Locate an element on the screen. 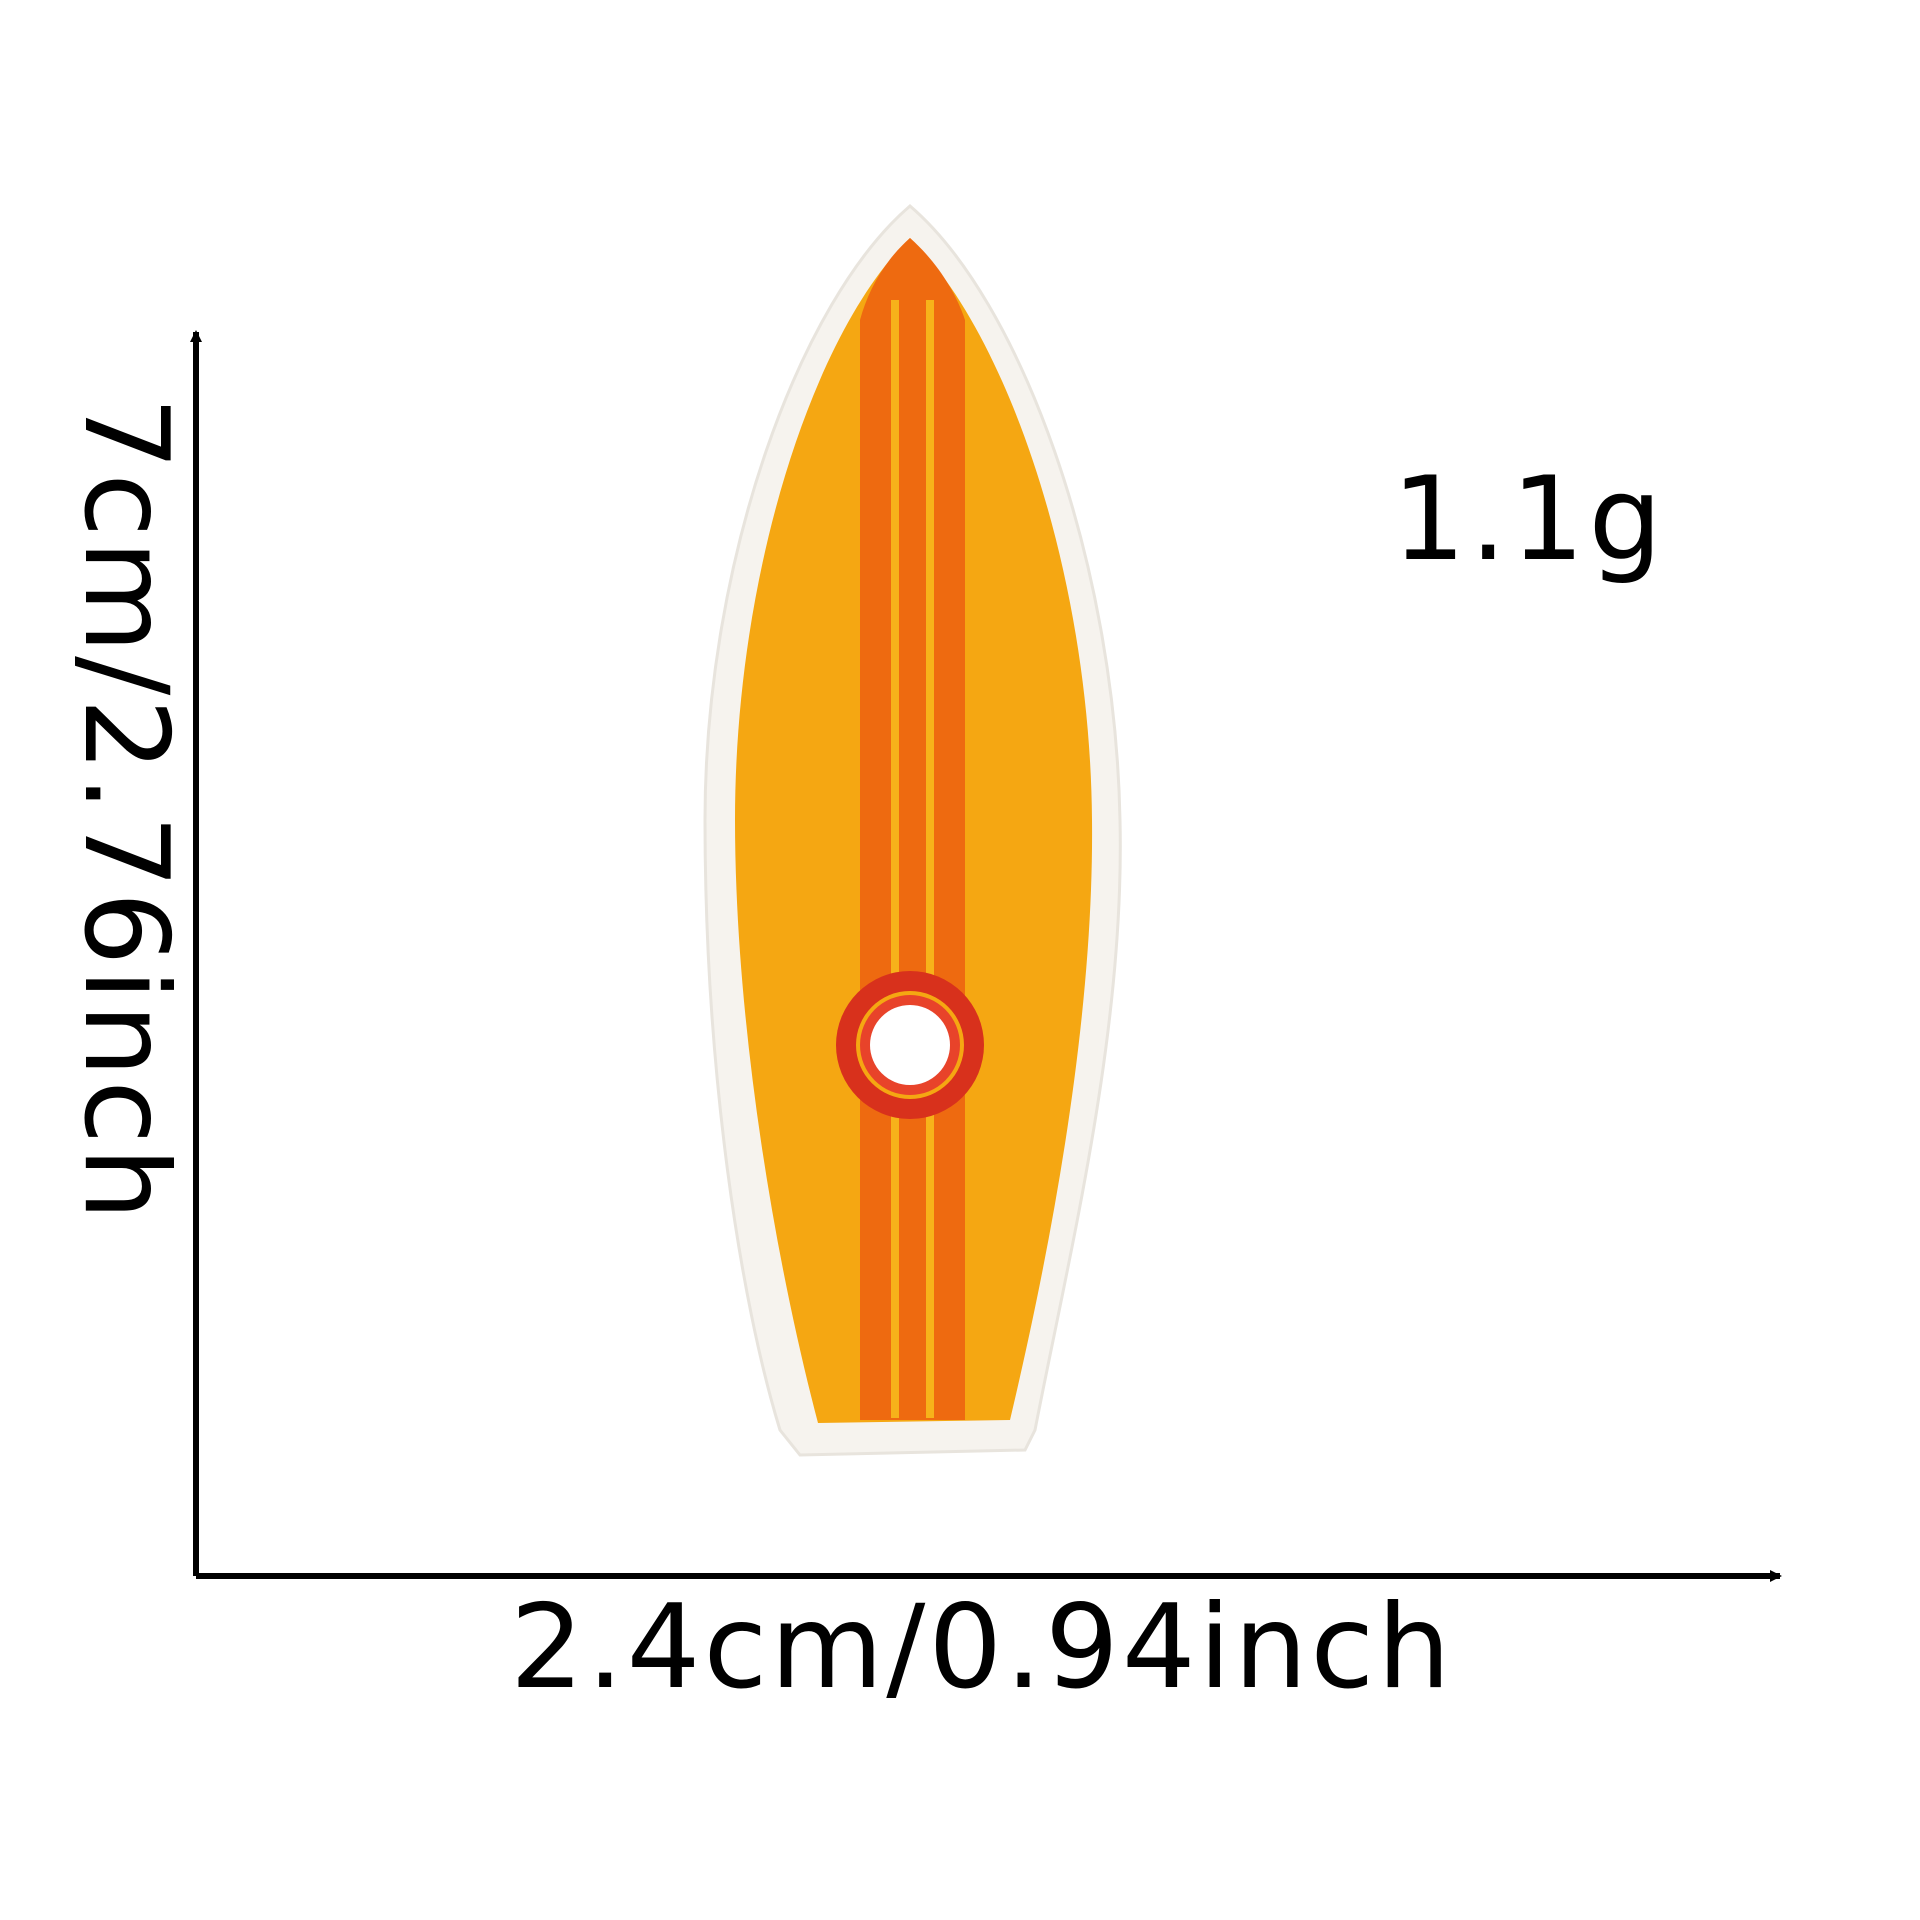 This screenshot has height=1920, width=1920. weight-label: 1.1g is located at coordinates (1529, 519).